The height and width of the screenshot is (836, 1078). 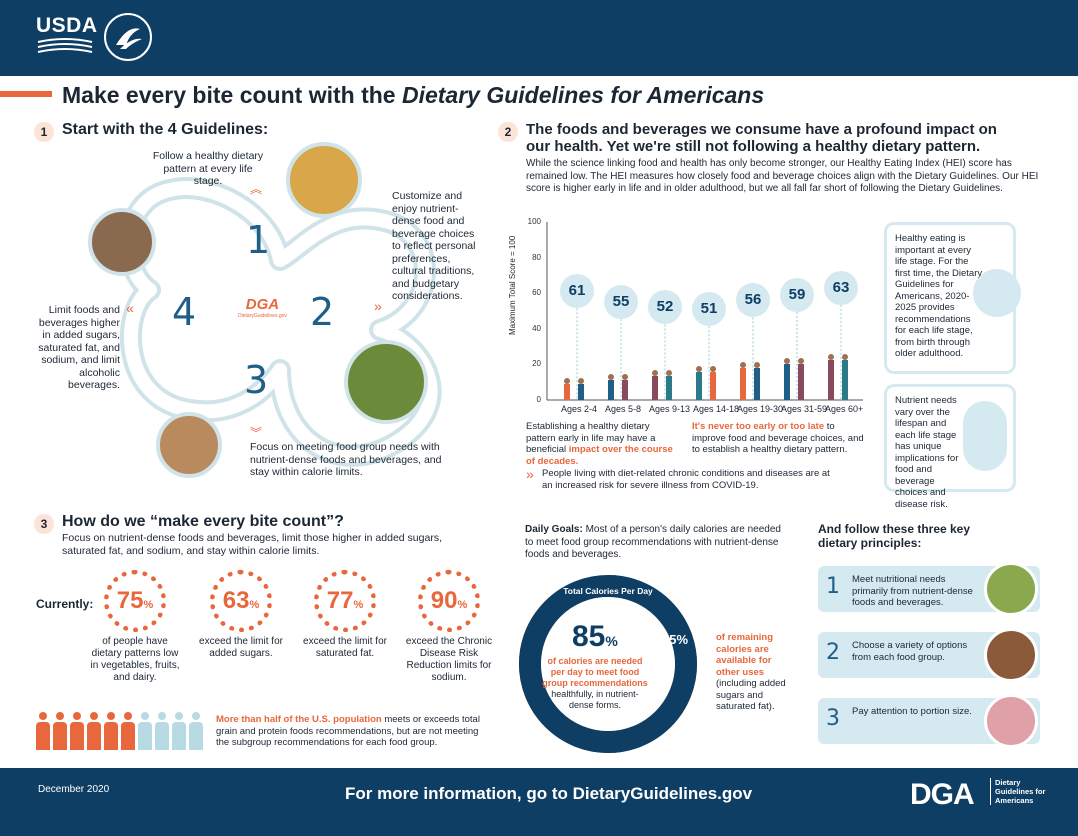 What do you see at coordinates (232, 95) in the screenshot?
I see `page-title-prefix: Make every bite count with the` at bounding box center [232, 95].